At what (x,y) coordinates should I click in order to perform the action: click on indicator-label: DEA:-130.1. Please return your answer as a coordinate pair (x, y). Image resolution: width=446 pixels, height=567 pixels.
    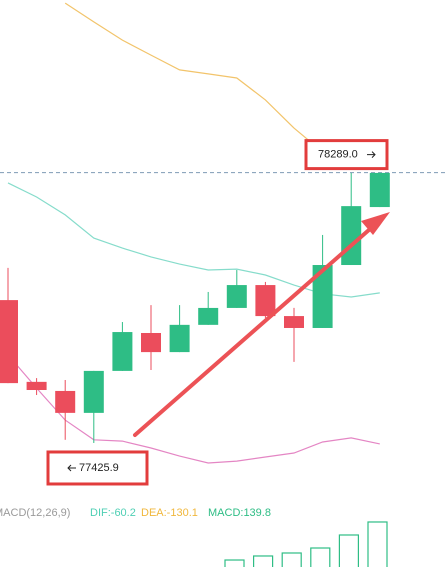
    Looking at the image, I should click on (169, 513).